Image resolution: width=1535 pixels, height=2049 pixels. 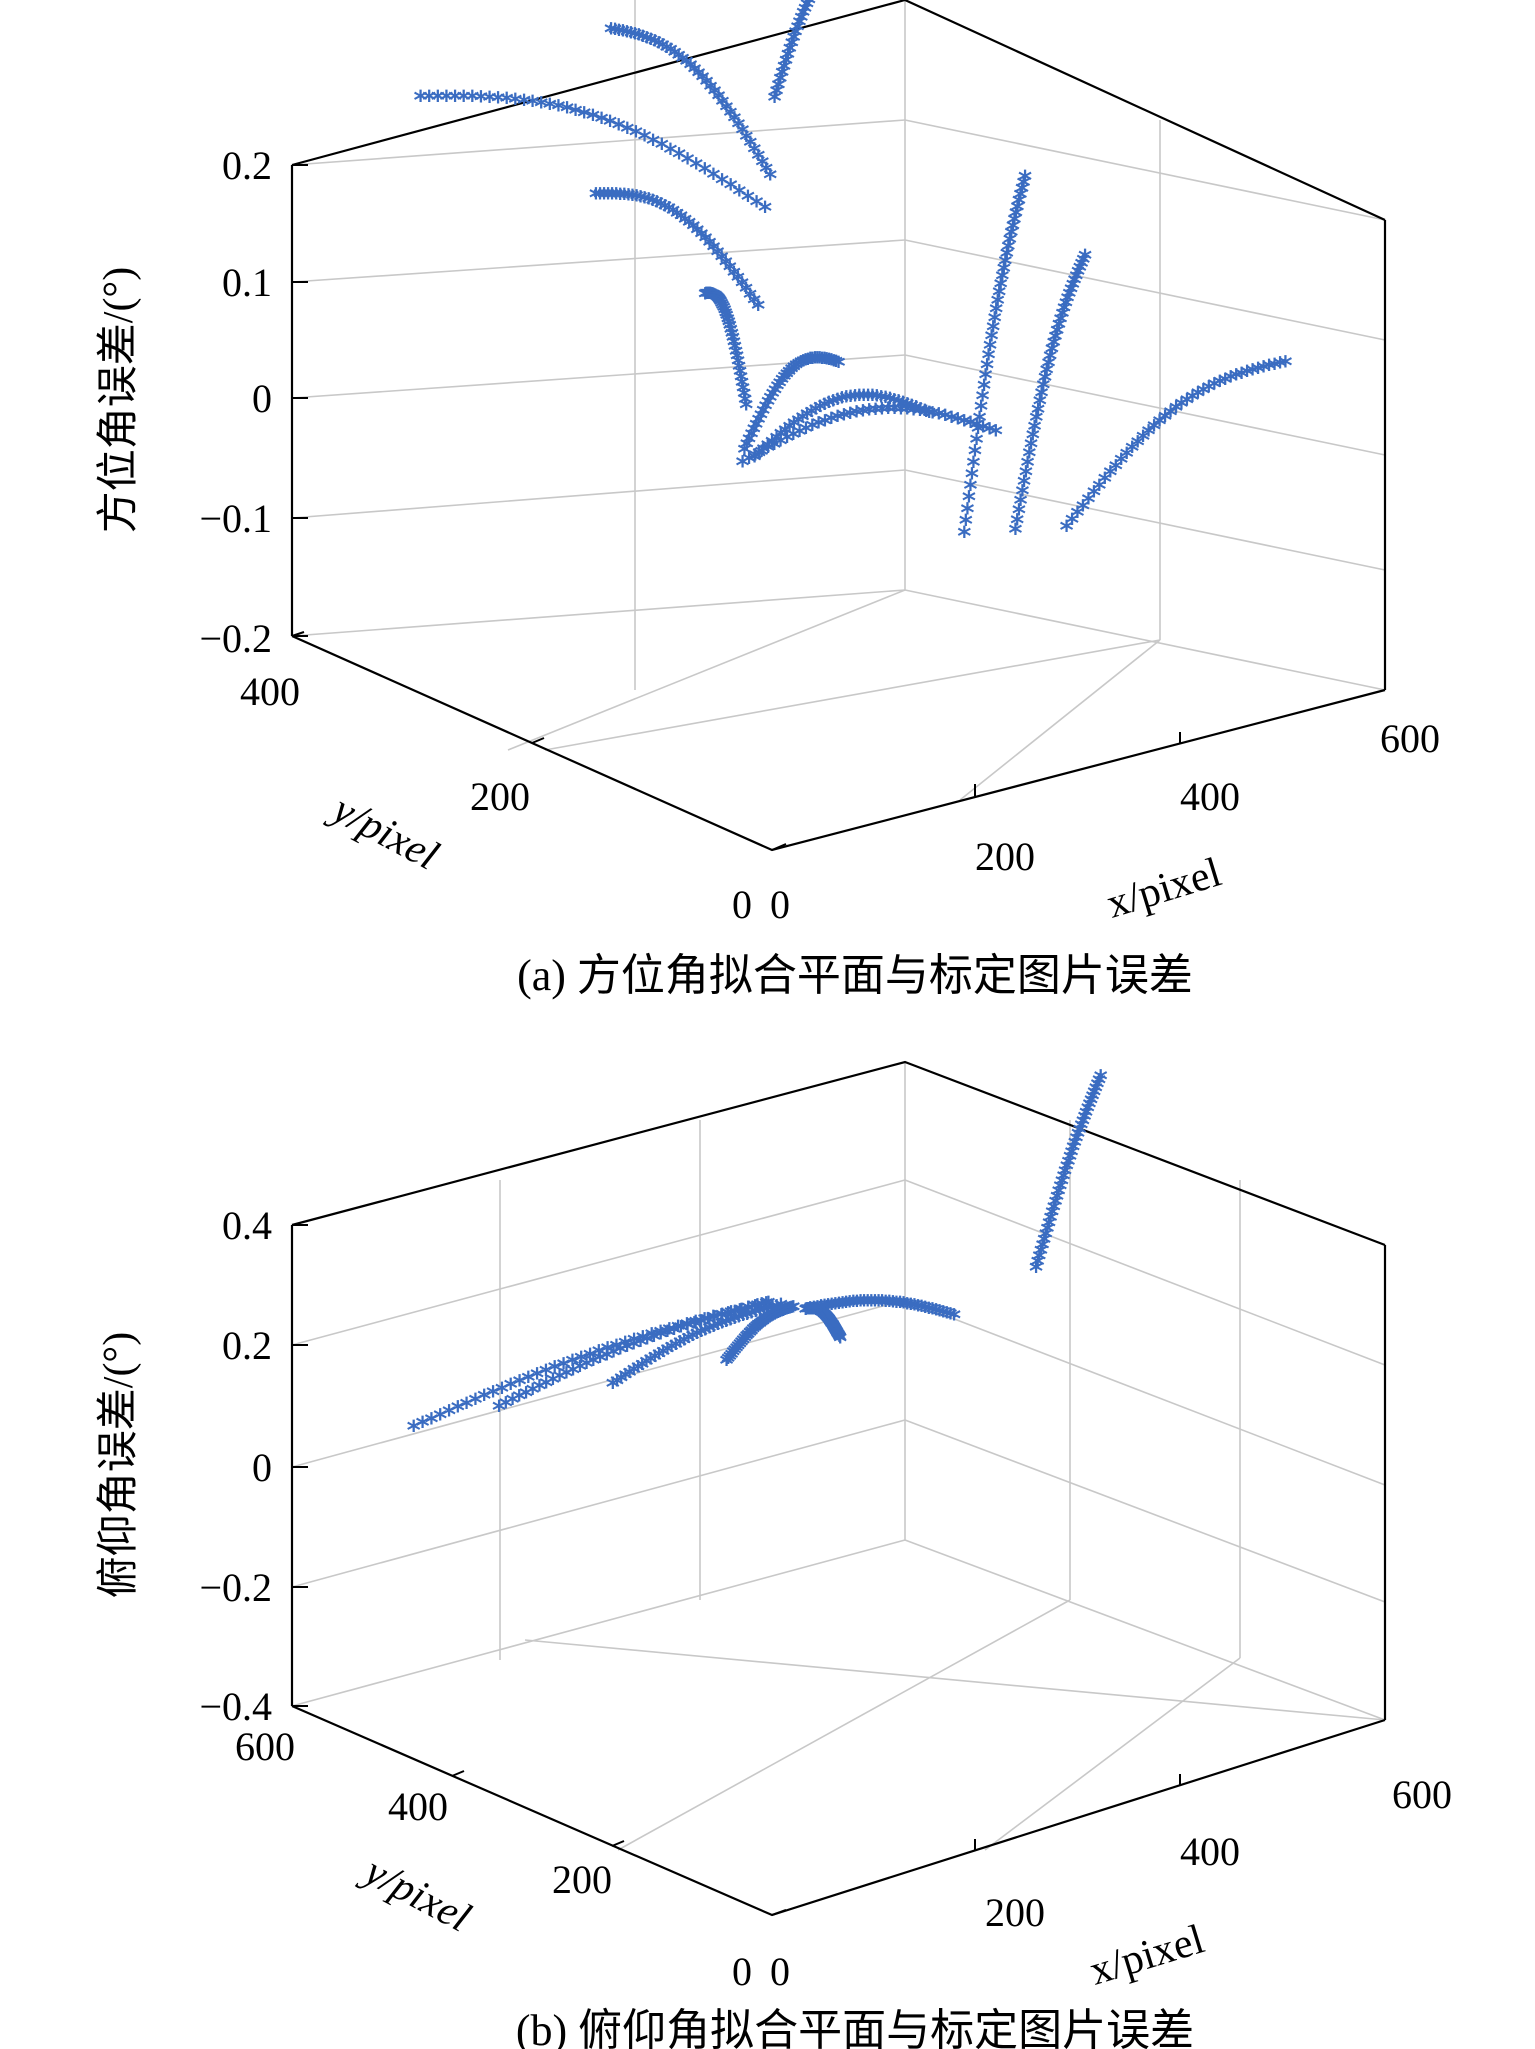 What do you see at coordinates (247, 1225) in the screenshot?
I see `chart-b-ztick-label: 0.4` at bounding box center [247, 1225].